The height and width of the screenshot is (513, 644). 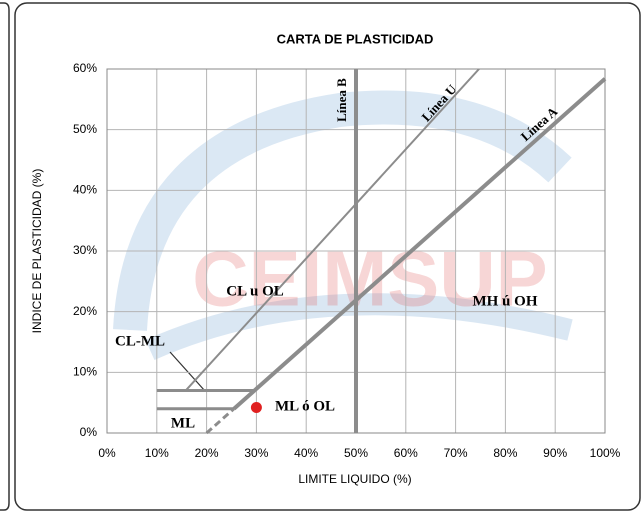 What do you see at coordinates (605, 453) in the screenshot?
I see `x-tick-label: 100%` at bounding box center [605, 453].